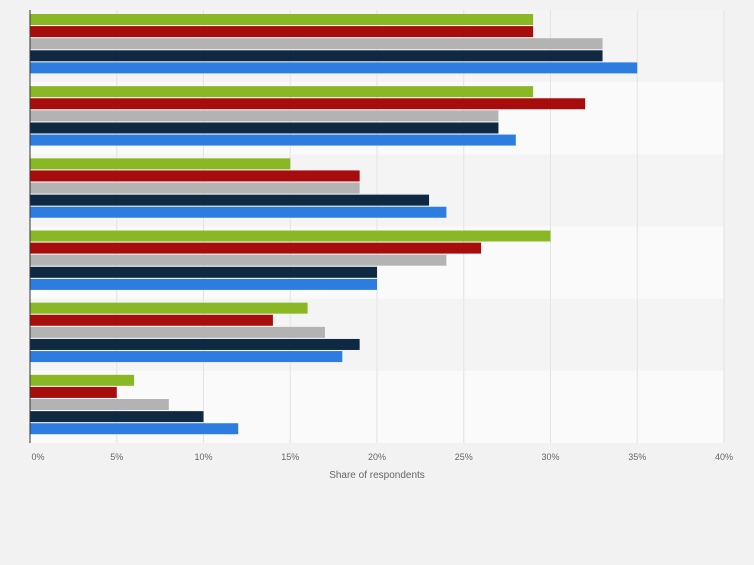  Describe the element at coordinates (464, 457) in the screenshot. I see `x-tick-label: 25%` at that location.